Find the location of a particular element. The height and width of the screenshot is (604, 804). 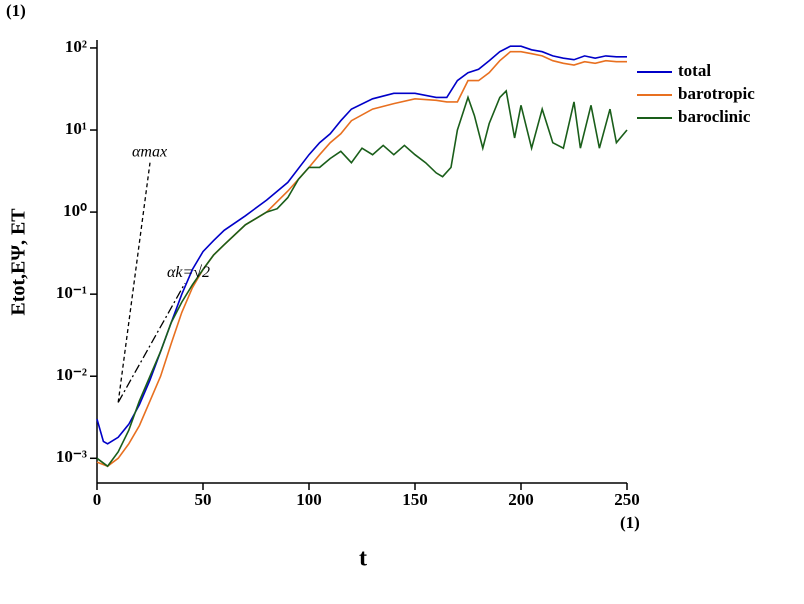

y-tick-label: 10⁻¹ is located at coordinates (71, 292).